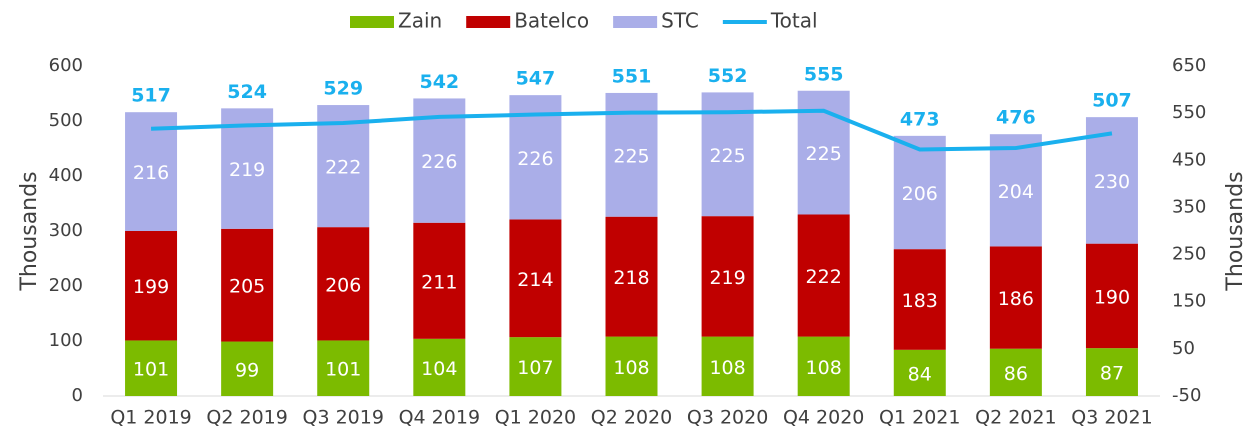  I want to click on x-tick-label: Q1 2019, so click(150, 418).